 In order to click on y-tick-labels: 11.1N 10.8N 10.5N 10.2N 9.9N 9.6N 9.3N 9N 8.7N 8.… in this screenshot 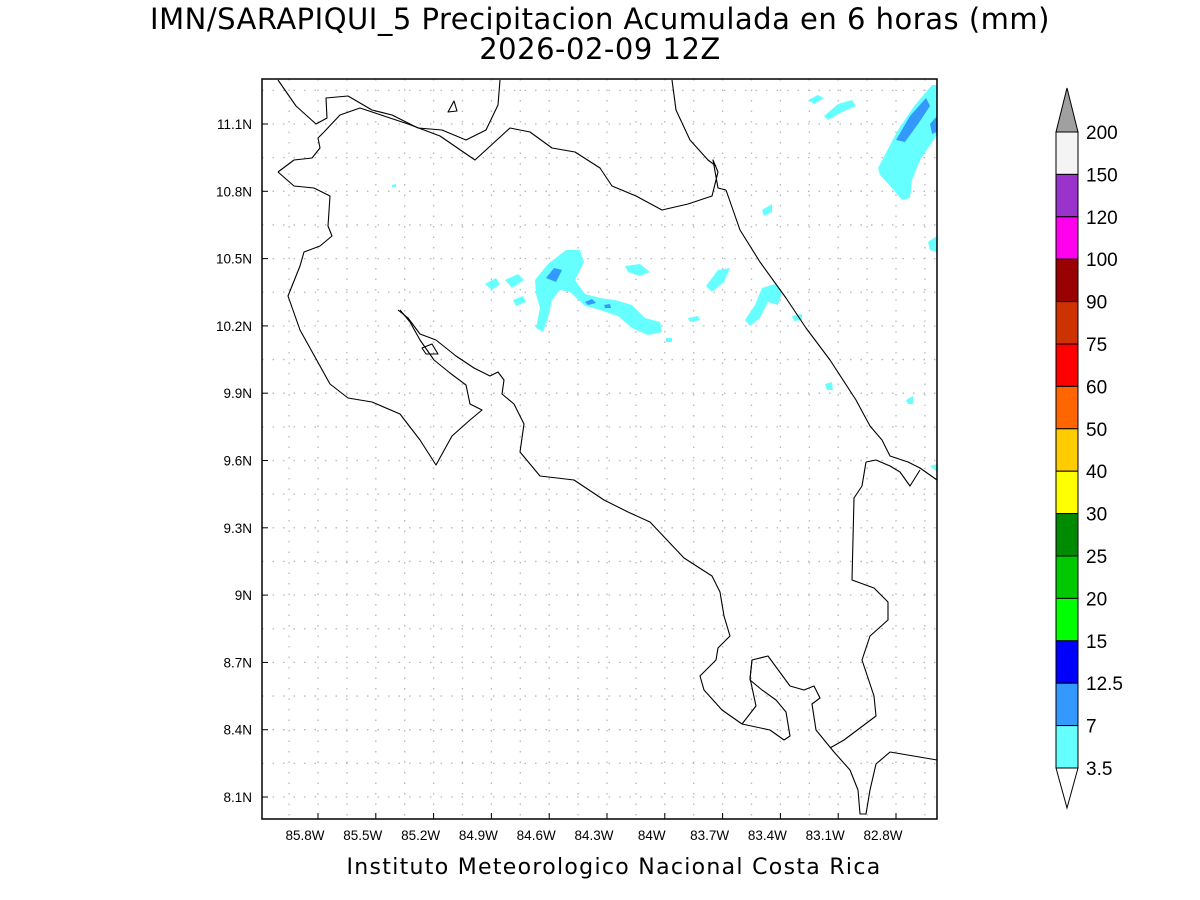, I will do `click(234, 461)`.